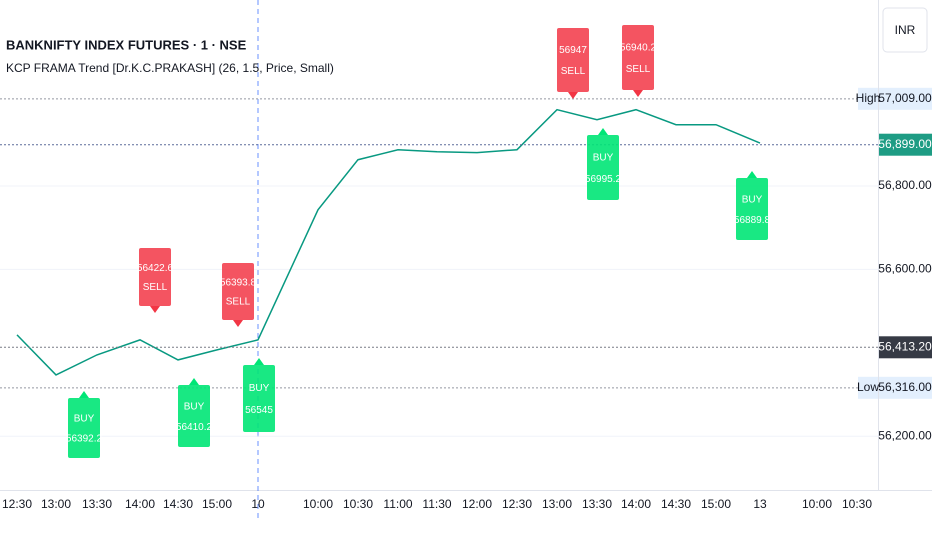 This screenshot has width=932, height=555. Describe the element at coordinates (397, 504) in the screenshot. I see `x-tick-label: 11:00` at that location.